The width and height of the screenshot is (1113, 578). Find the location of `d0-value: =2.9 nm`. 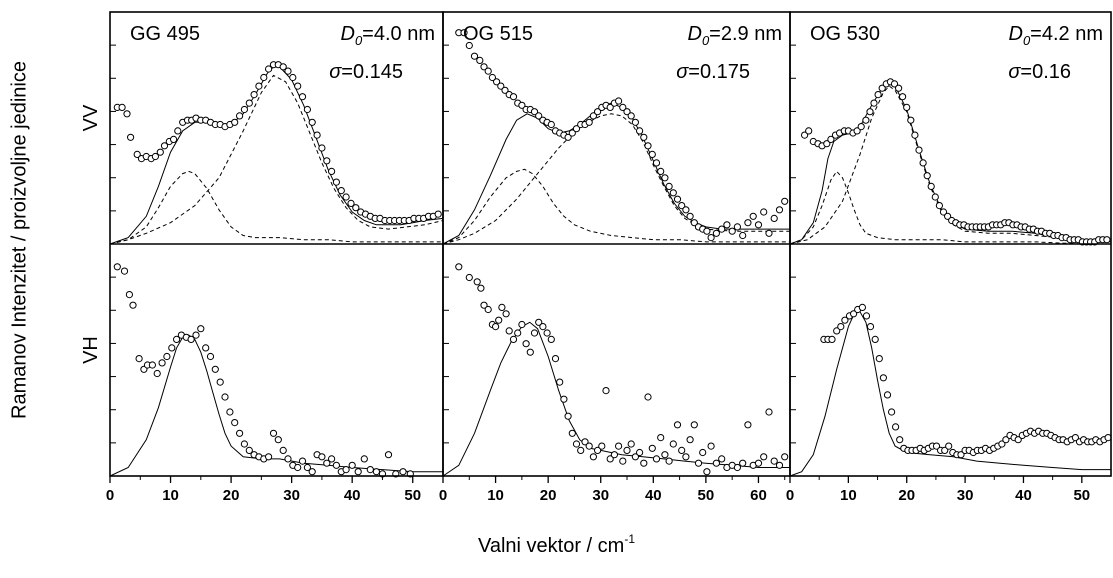

d0-value: =2.9 nm is located at coordinates (745, 34).